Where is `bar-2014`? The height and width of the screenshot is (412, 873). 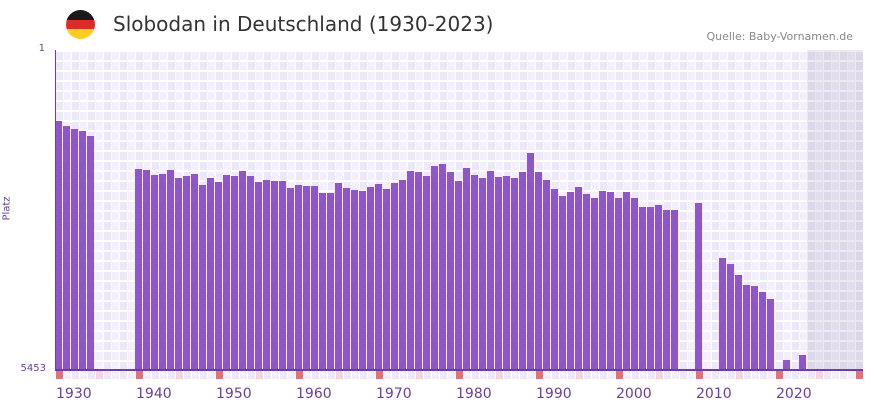
bar-2014 is located at coordinates (730, 317).